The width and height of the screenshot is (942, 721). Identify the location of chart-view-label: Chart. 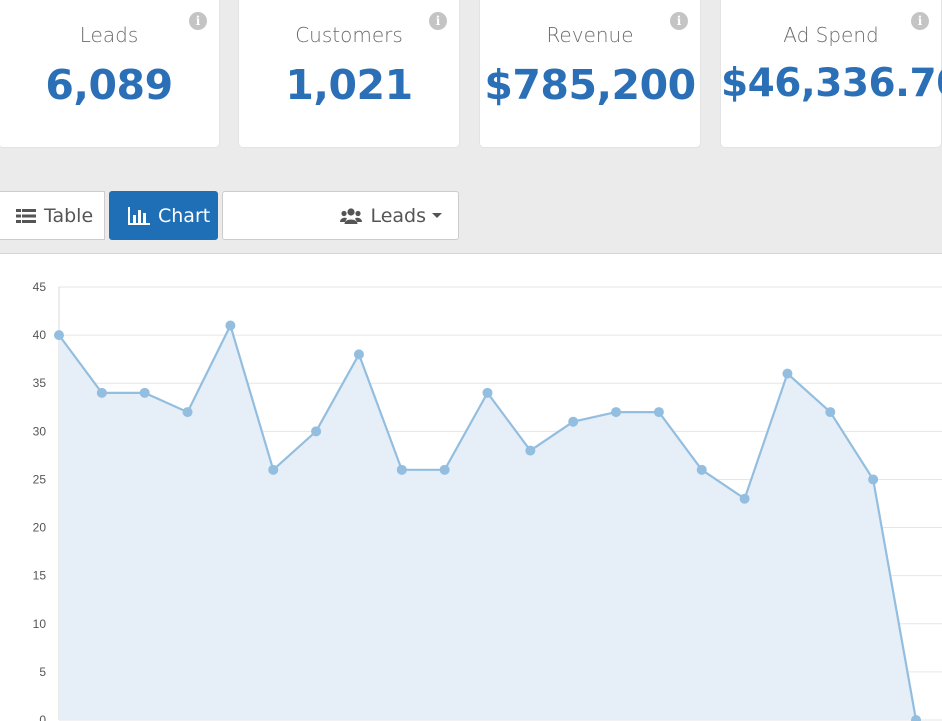
(184, 215).